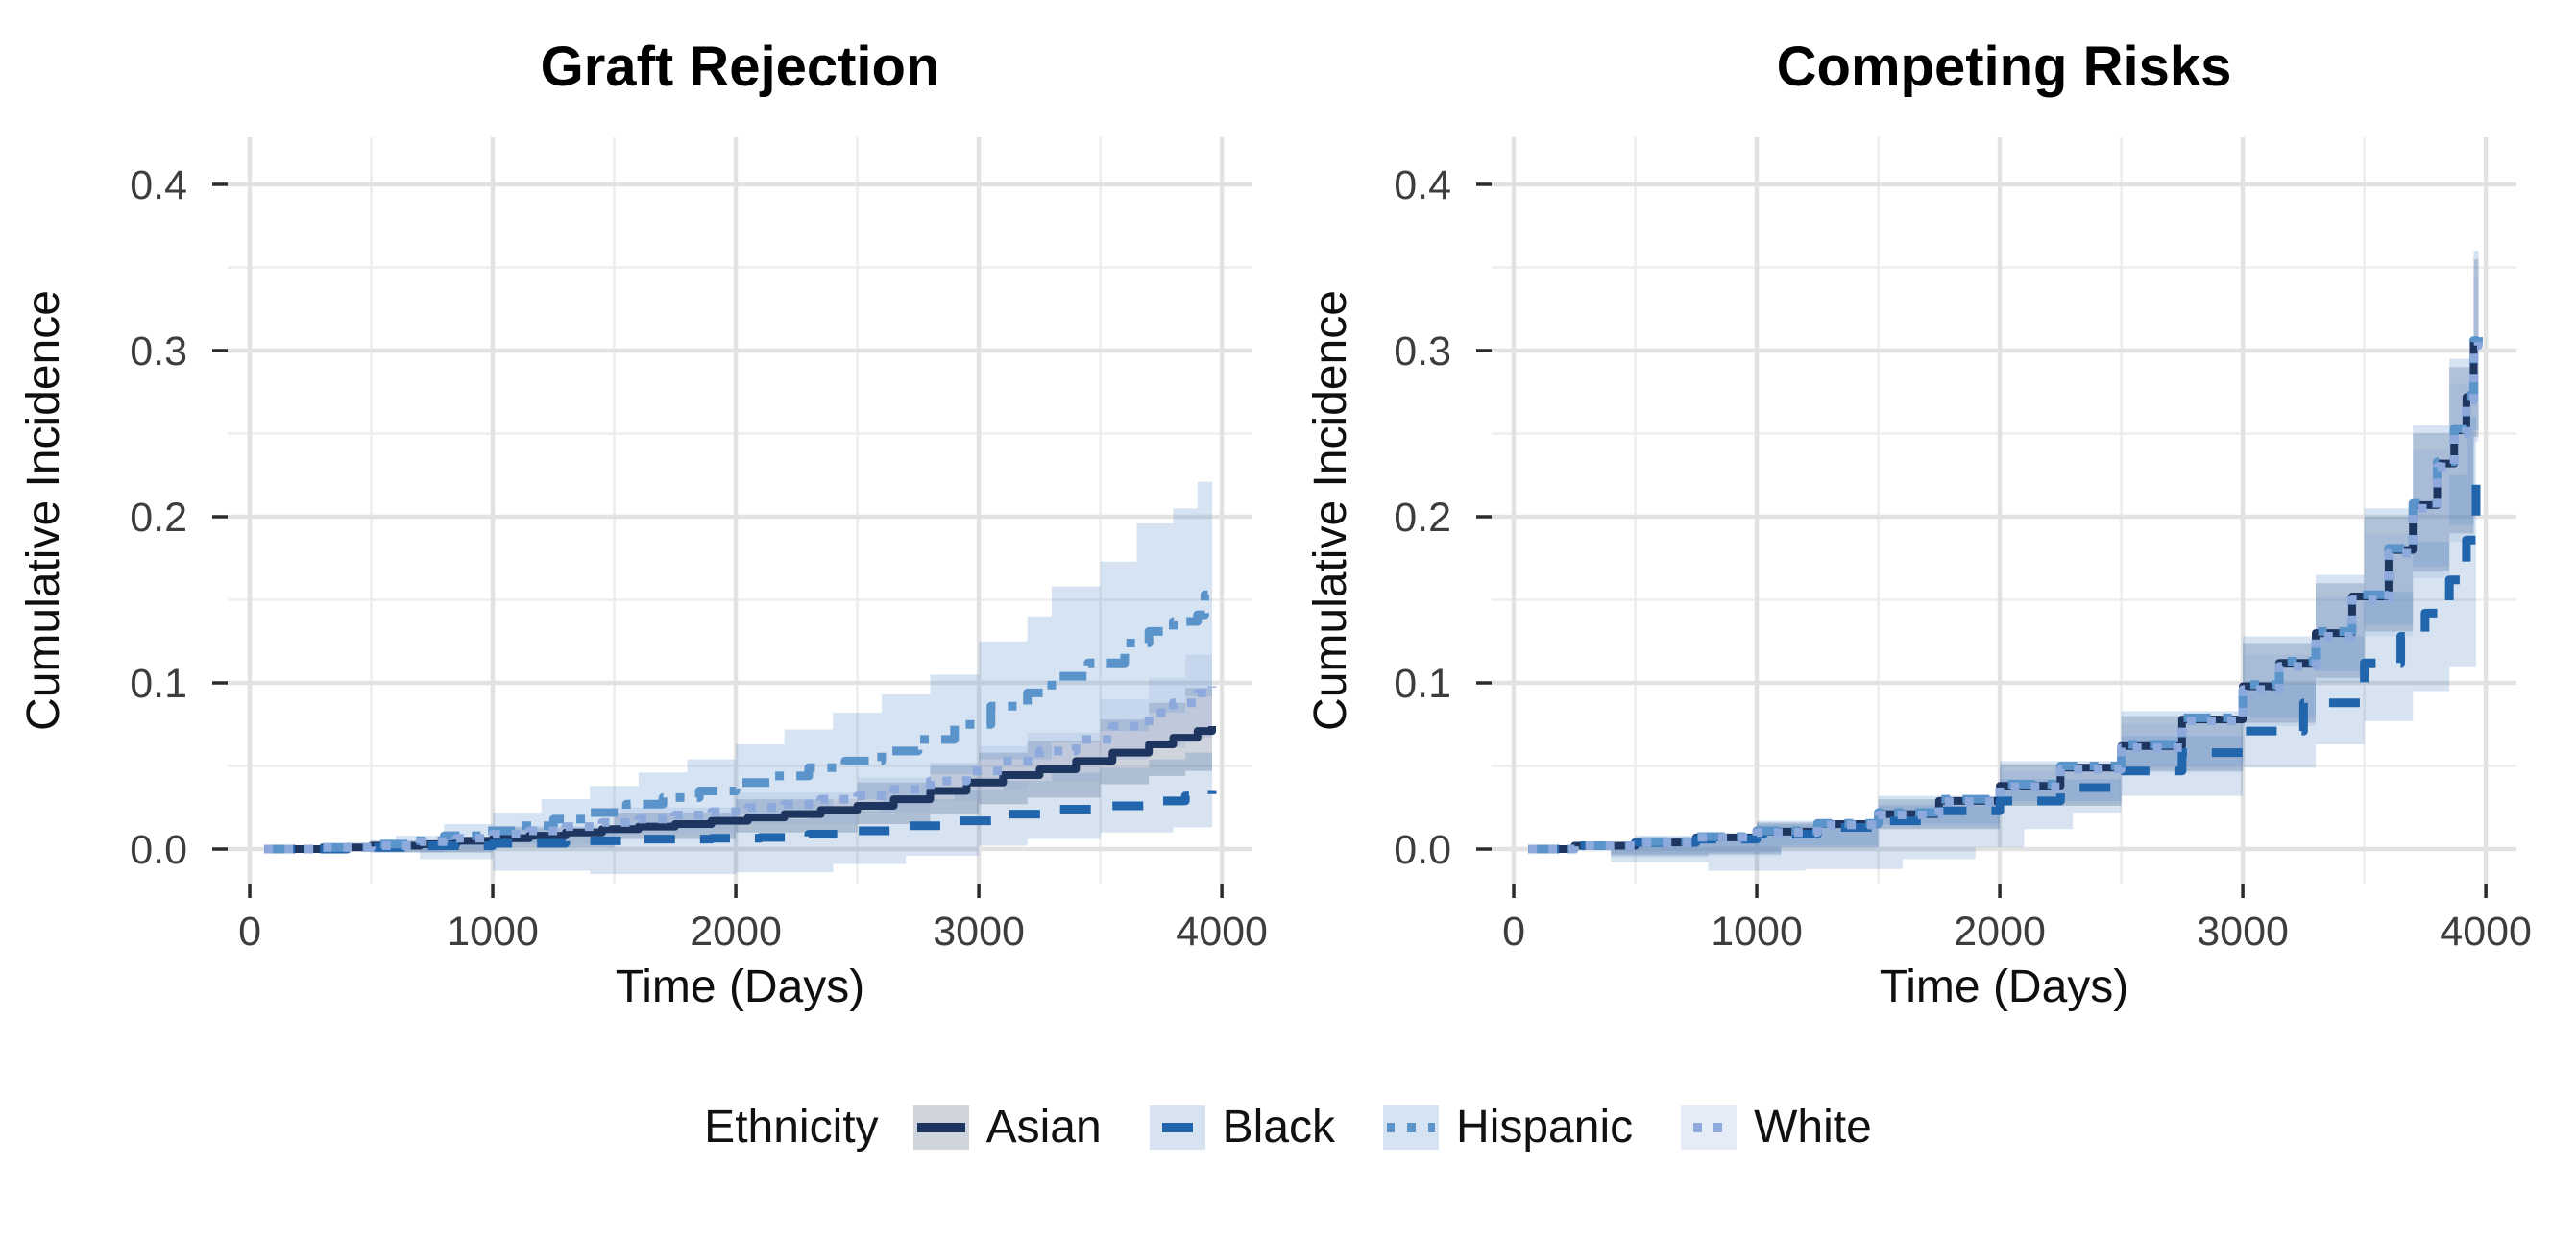 The width and height of the screenshot is (2576, 1239). What do you see at coordinates (1411, 1127) in the screenshot?
I see `legend-key-hispanic` at bounding box center [1411, 1127].